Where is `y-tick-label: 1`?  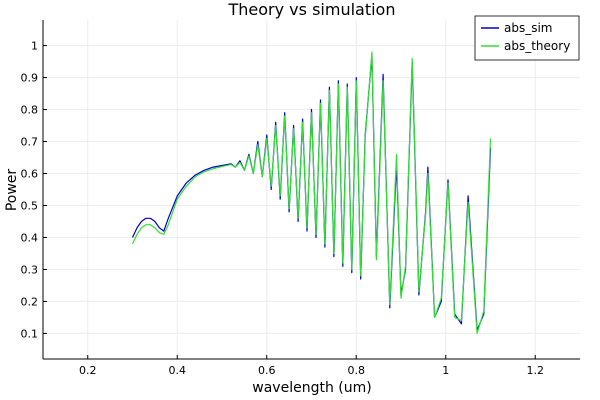
y-tick-label: 1 is located at coordinates (34, 46).